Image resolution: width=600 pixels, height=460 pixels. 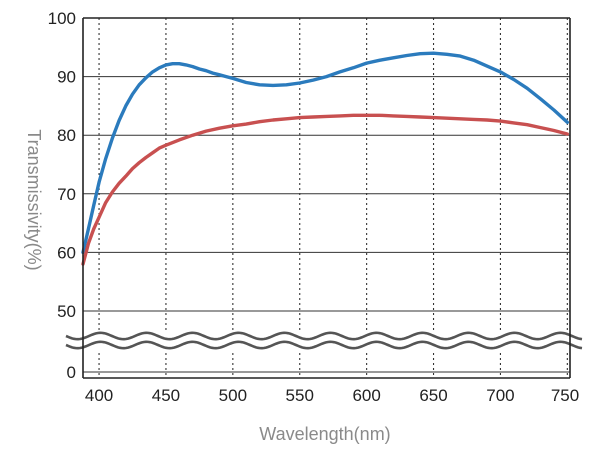 I want to click on axis-break-mark, so click(x=324, y=340).